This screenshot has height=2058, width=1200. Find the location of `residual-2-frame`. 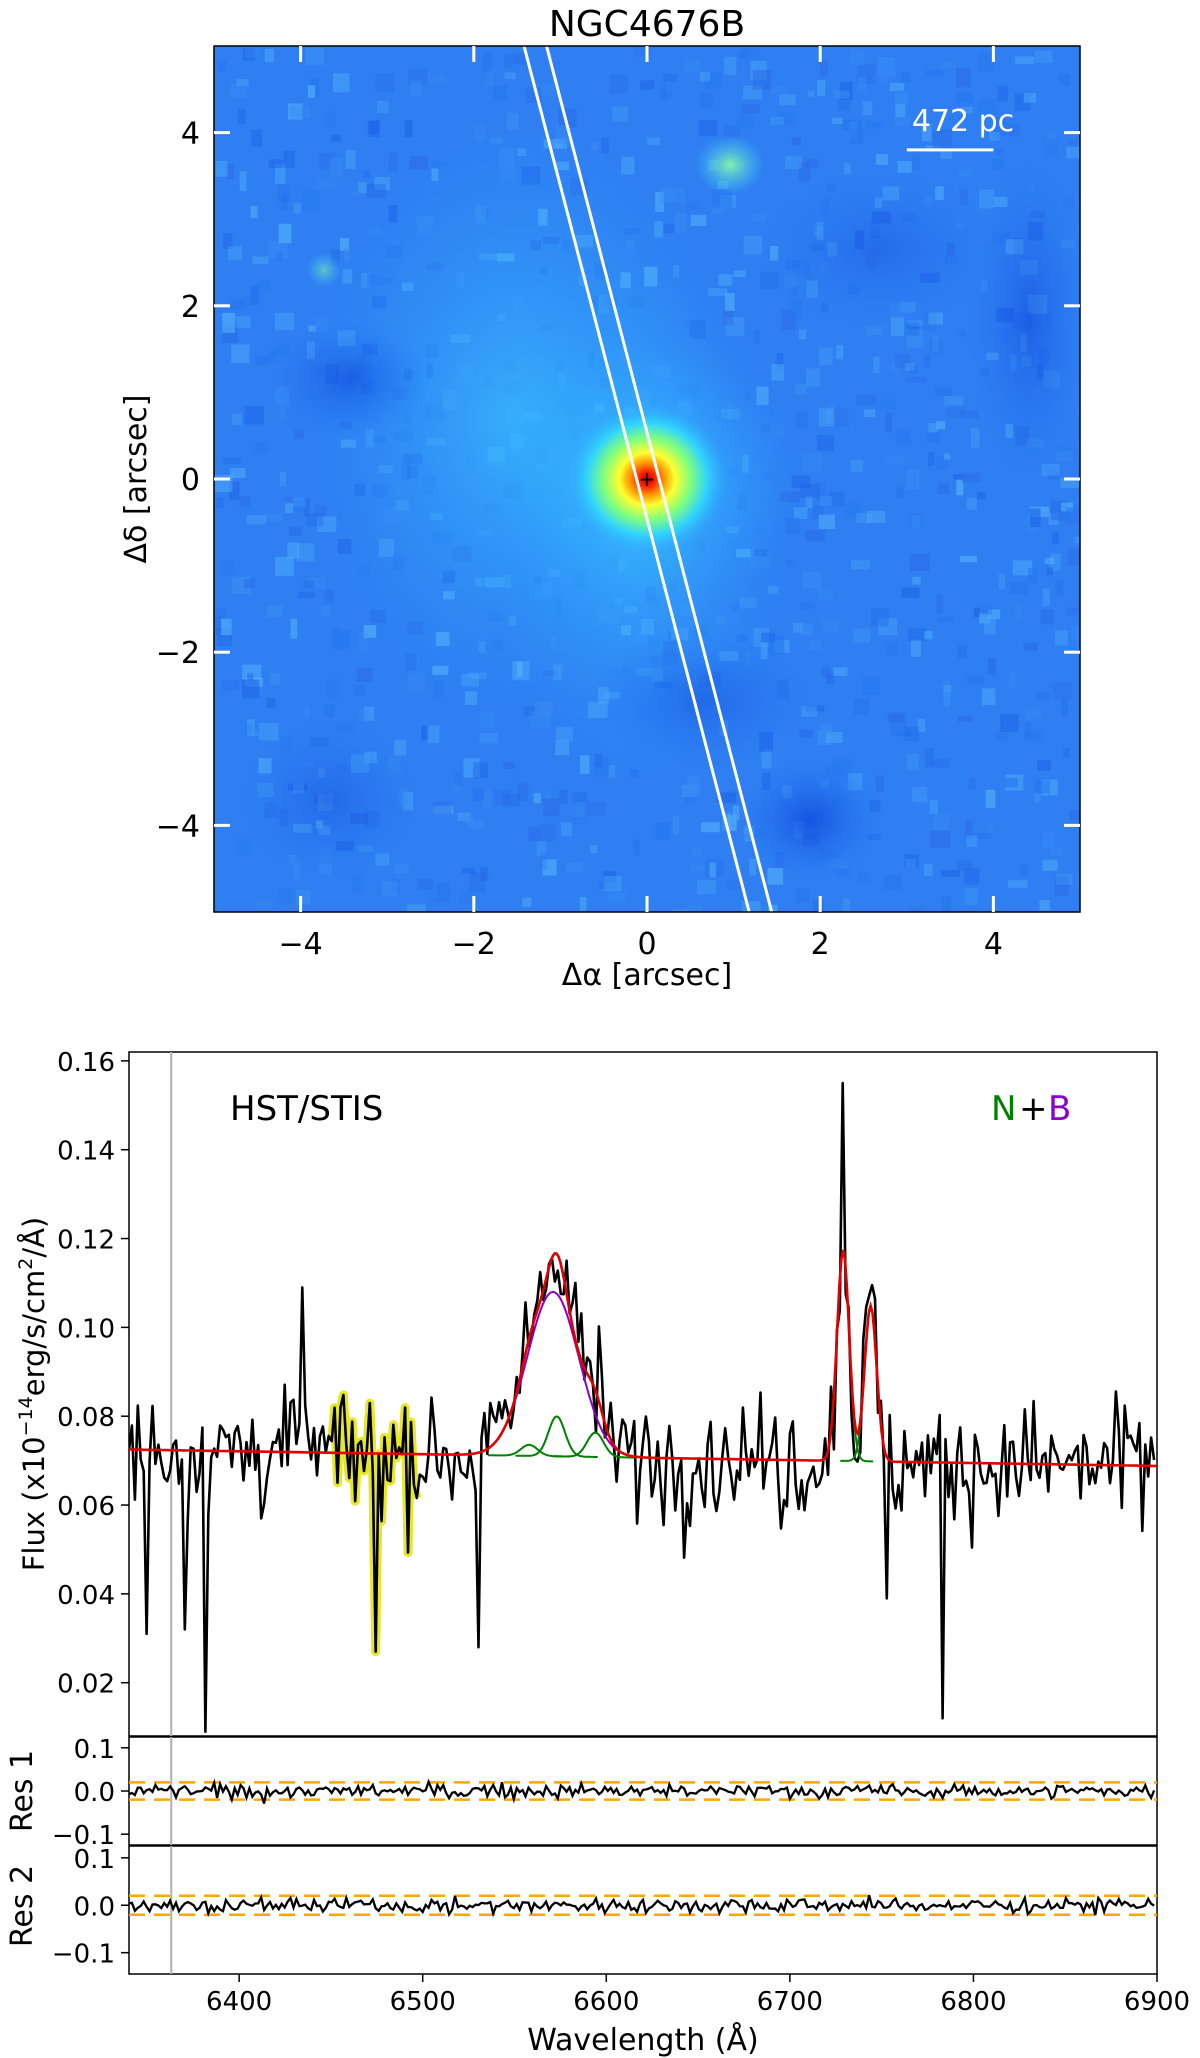

residual-2-frame is located at coordinates (643, 1910).